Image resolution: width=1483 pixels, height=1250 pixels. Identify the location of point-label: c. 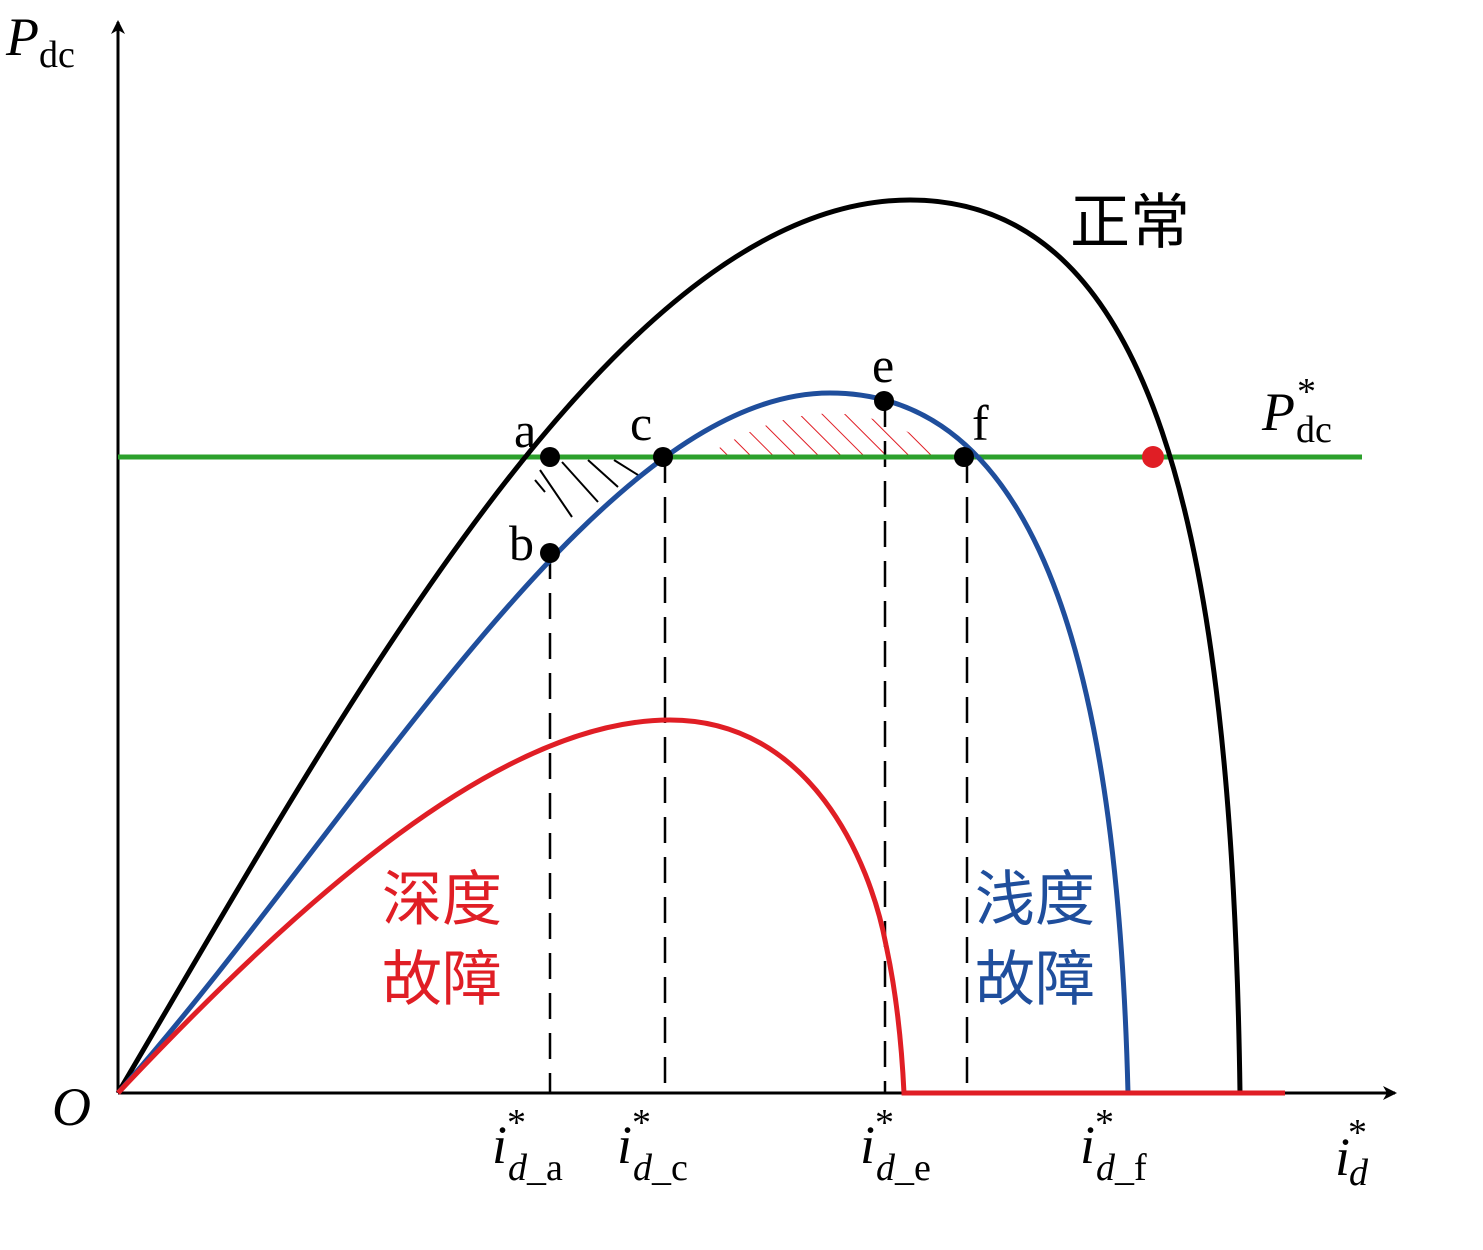
(641, 423).